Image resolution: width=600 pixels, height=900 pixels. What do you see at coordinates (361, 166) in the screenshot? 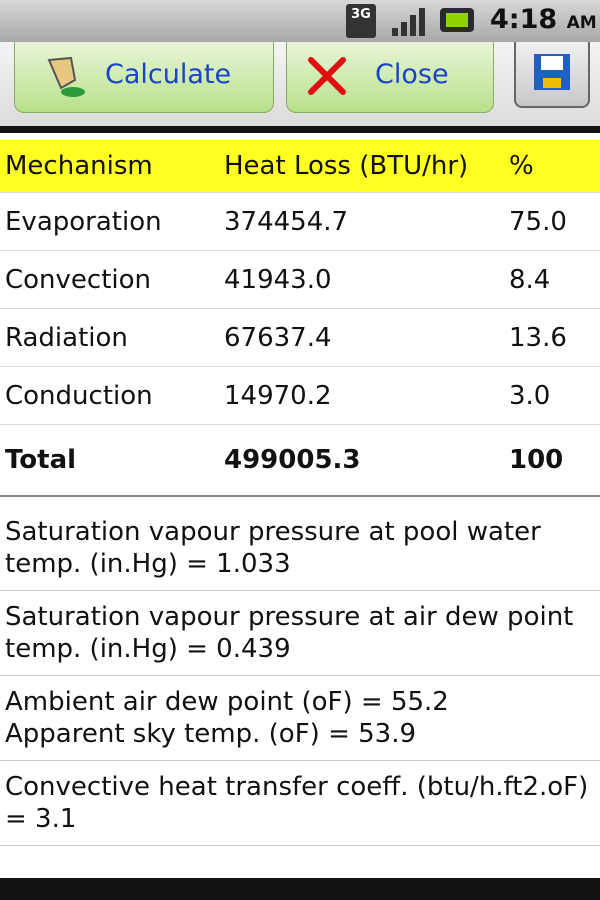
I see `header-cell: Heat Loss (BTU/hr)` at bounding box center [361, 166].